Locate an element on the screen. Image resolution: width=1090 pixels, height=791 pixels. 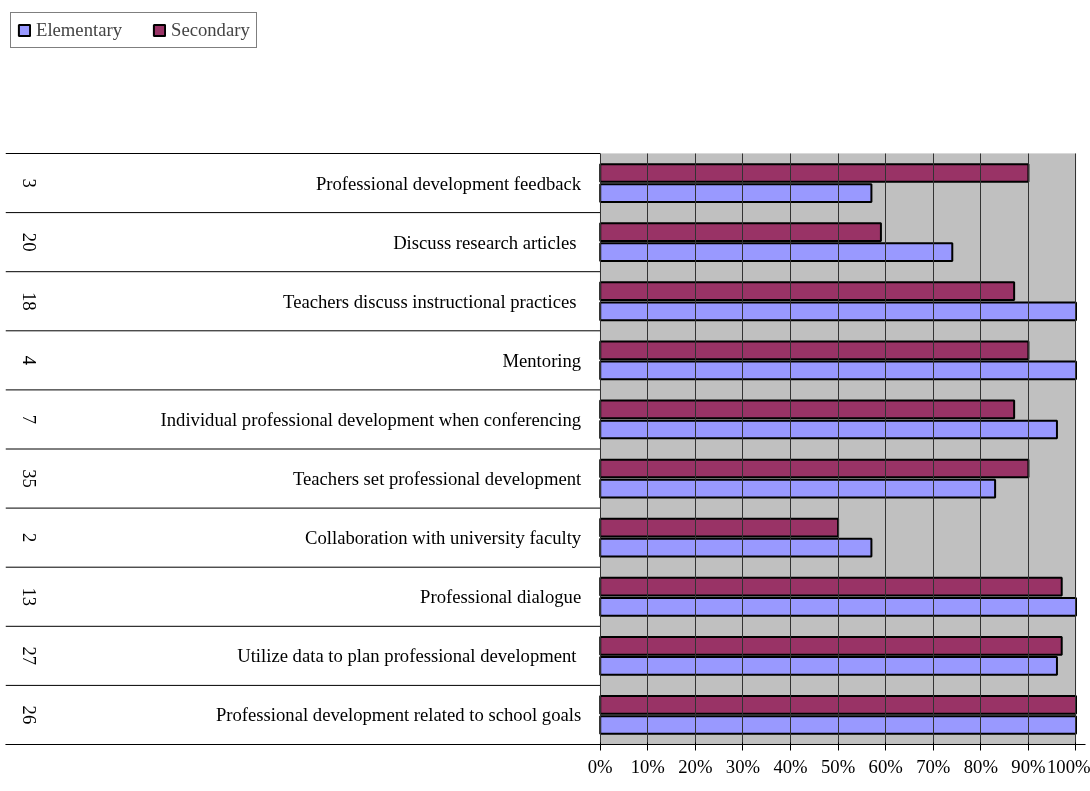
text: 20 is located at coordinates (29, 242).